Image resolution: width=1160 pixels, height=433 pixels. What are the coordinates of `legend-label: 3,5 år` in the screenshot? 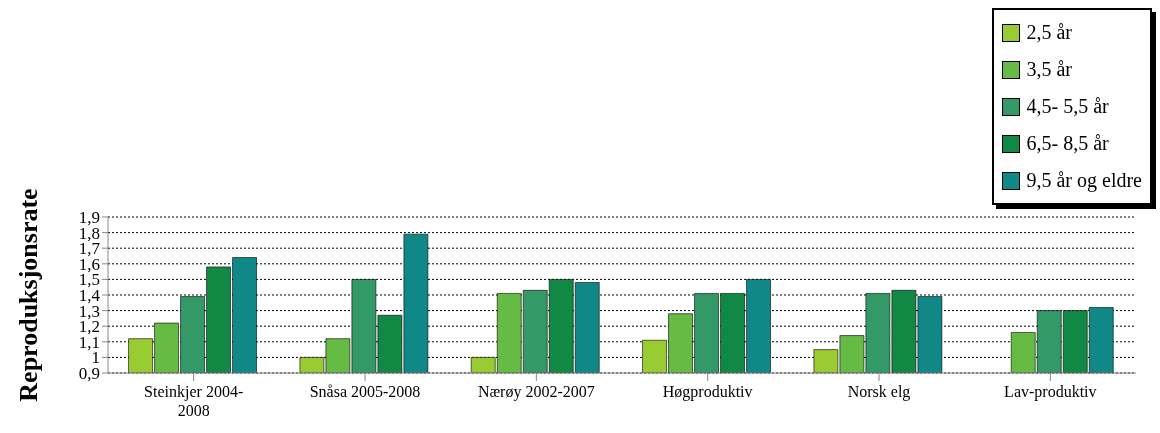 It's located at (1049, 69).